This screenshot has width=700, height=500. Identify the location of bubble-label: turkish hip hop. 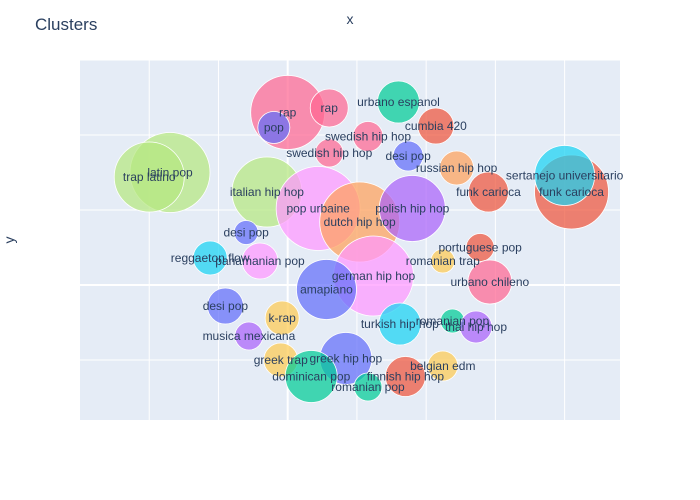
(400, 324).